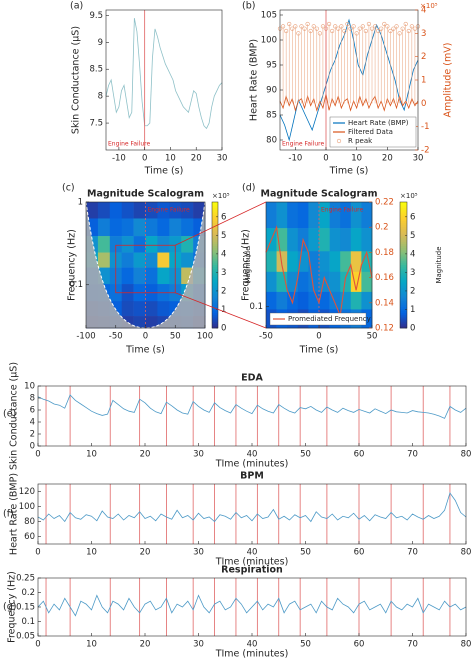  What do you see at coordinates (370, 132) in the screenshot?
I see `legend-entry: Filtered Data` at bounding box center [370, 132].